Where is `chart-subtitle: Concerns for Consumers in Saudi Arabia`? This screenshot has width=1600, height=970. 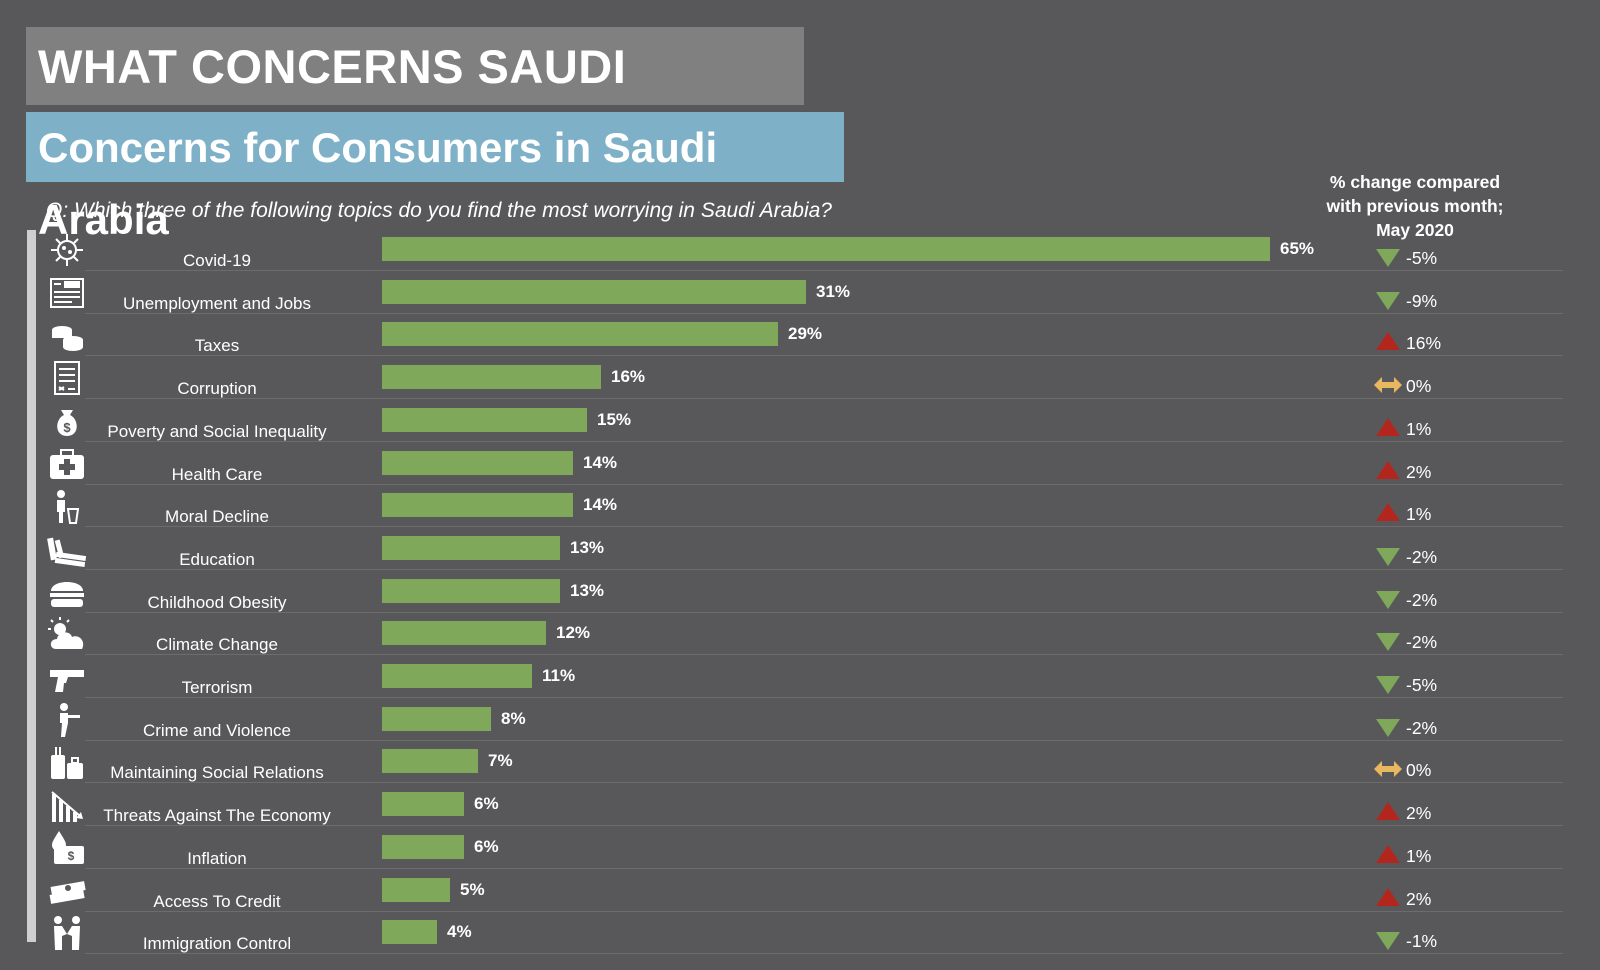
chart-subtitle: Concerns for Consumers in Saudi Arabia is located at coordinates (435, 177).